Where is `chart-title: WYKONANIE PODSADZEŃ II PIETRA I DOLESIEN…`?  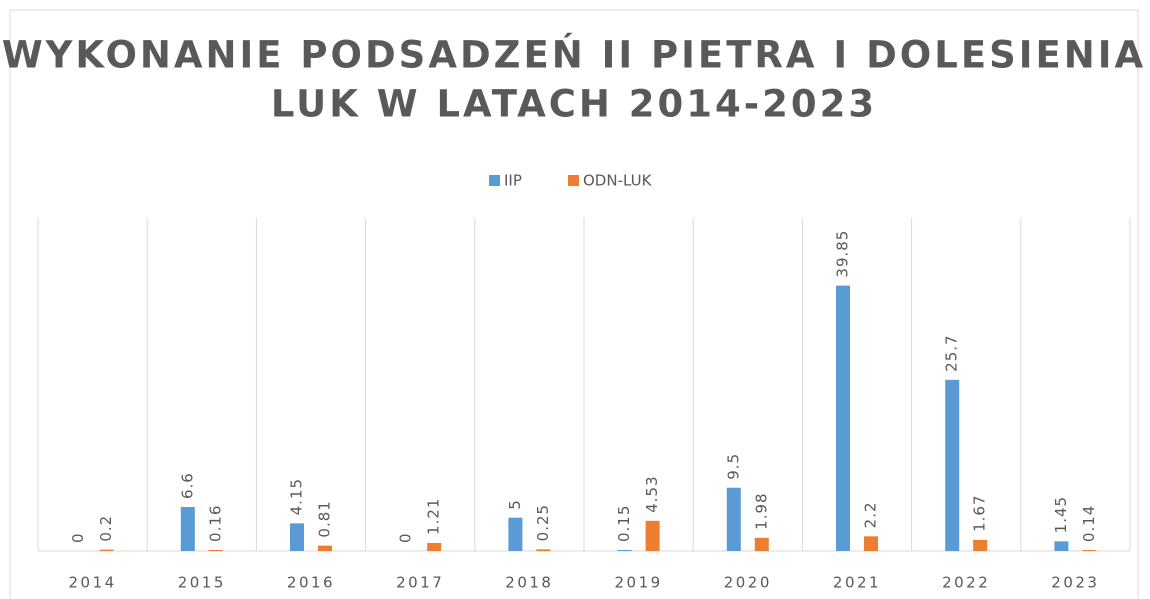 chart-title: WYKONANIE PODSADZEŃ II PIETRA I DOLESIEN… is located at coordinates (574, 55).